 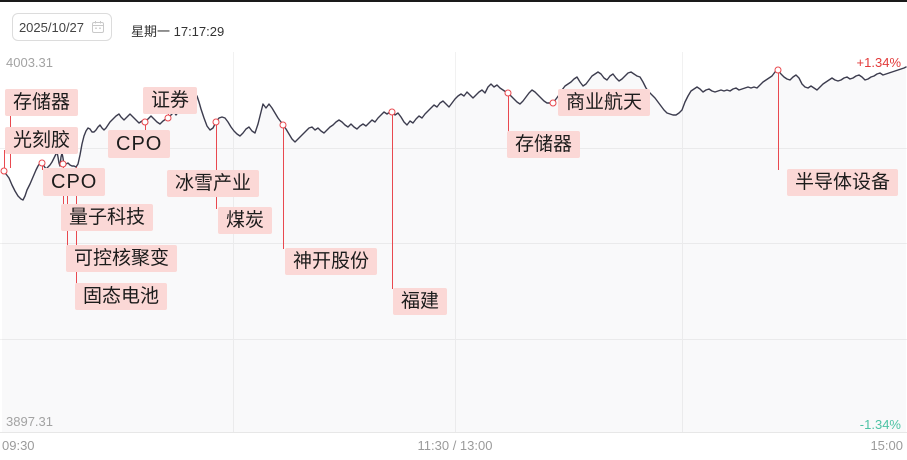 What do you see at coordinates (455, 445) in the screenshot?
I see `x-tick-noon: 11:30 / 13:00` at bounding box center [455, 445].